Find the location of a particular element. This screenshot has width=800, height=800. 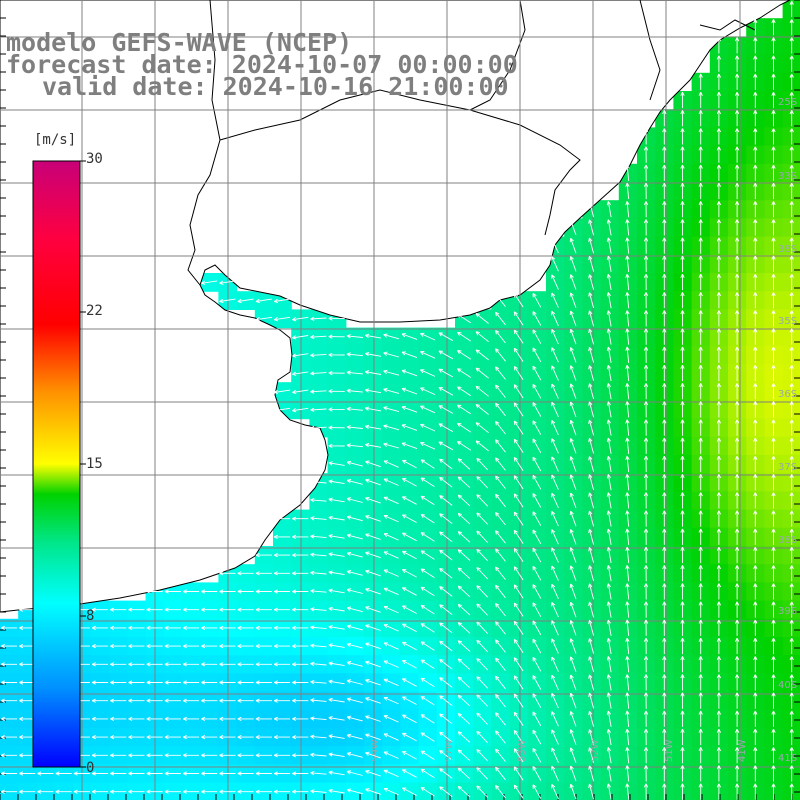

border-line is located at coordinates (612, 55).